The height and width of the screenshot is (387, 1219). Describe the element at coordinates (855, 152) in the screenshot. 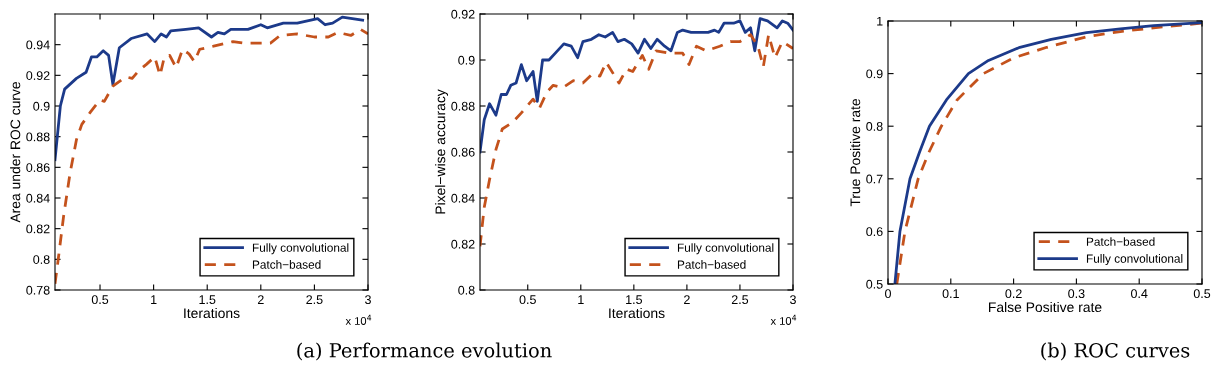

I see `y-axis-title: True Positive rate` at that location.